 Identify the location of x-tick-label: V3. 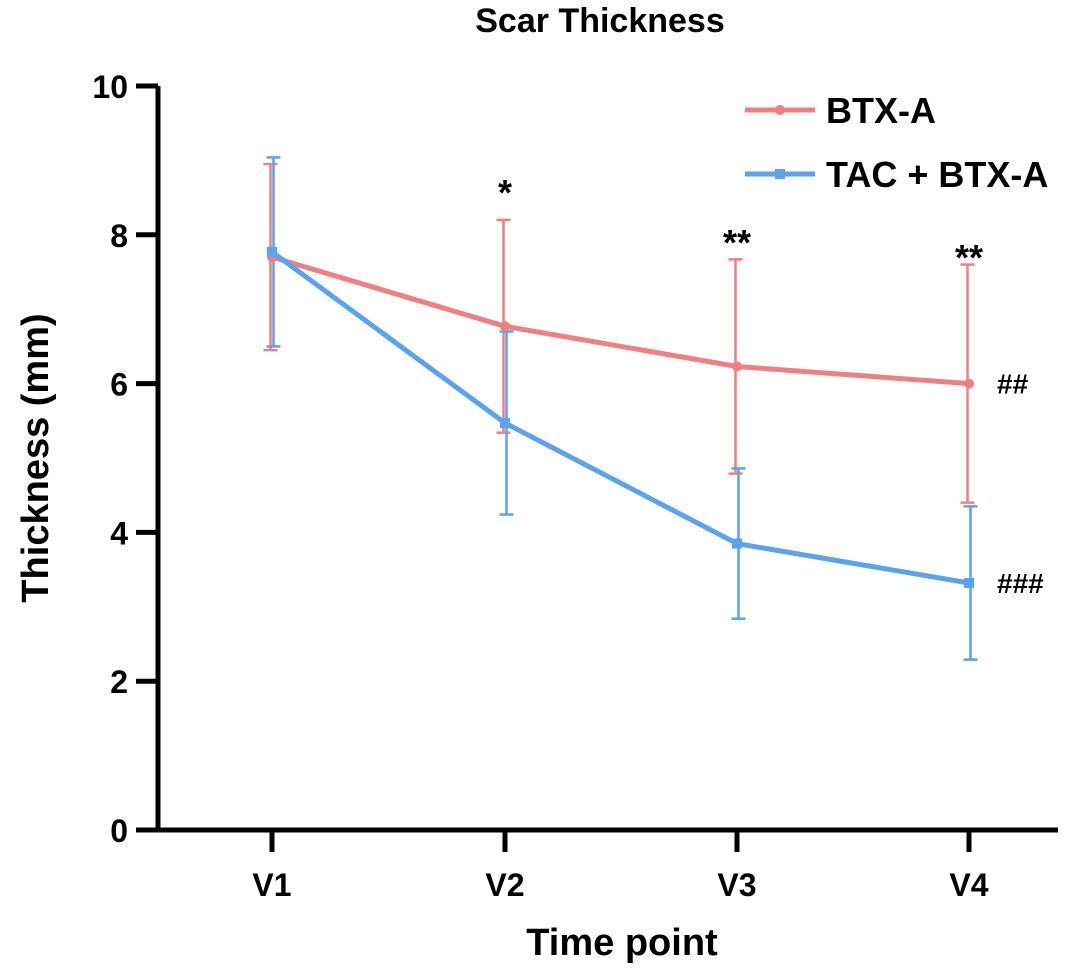
(736, 885).